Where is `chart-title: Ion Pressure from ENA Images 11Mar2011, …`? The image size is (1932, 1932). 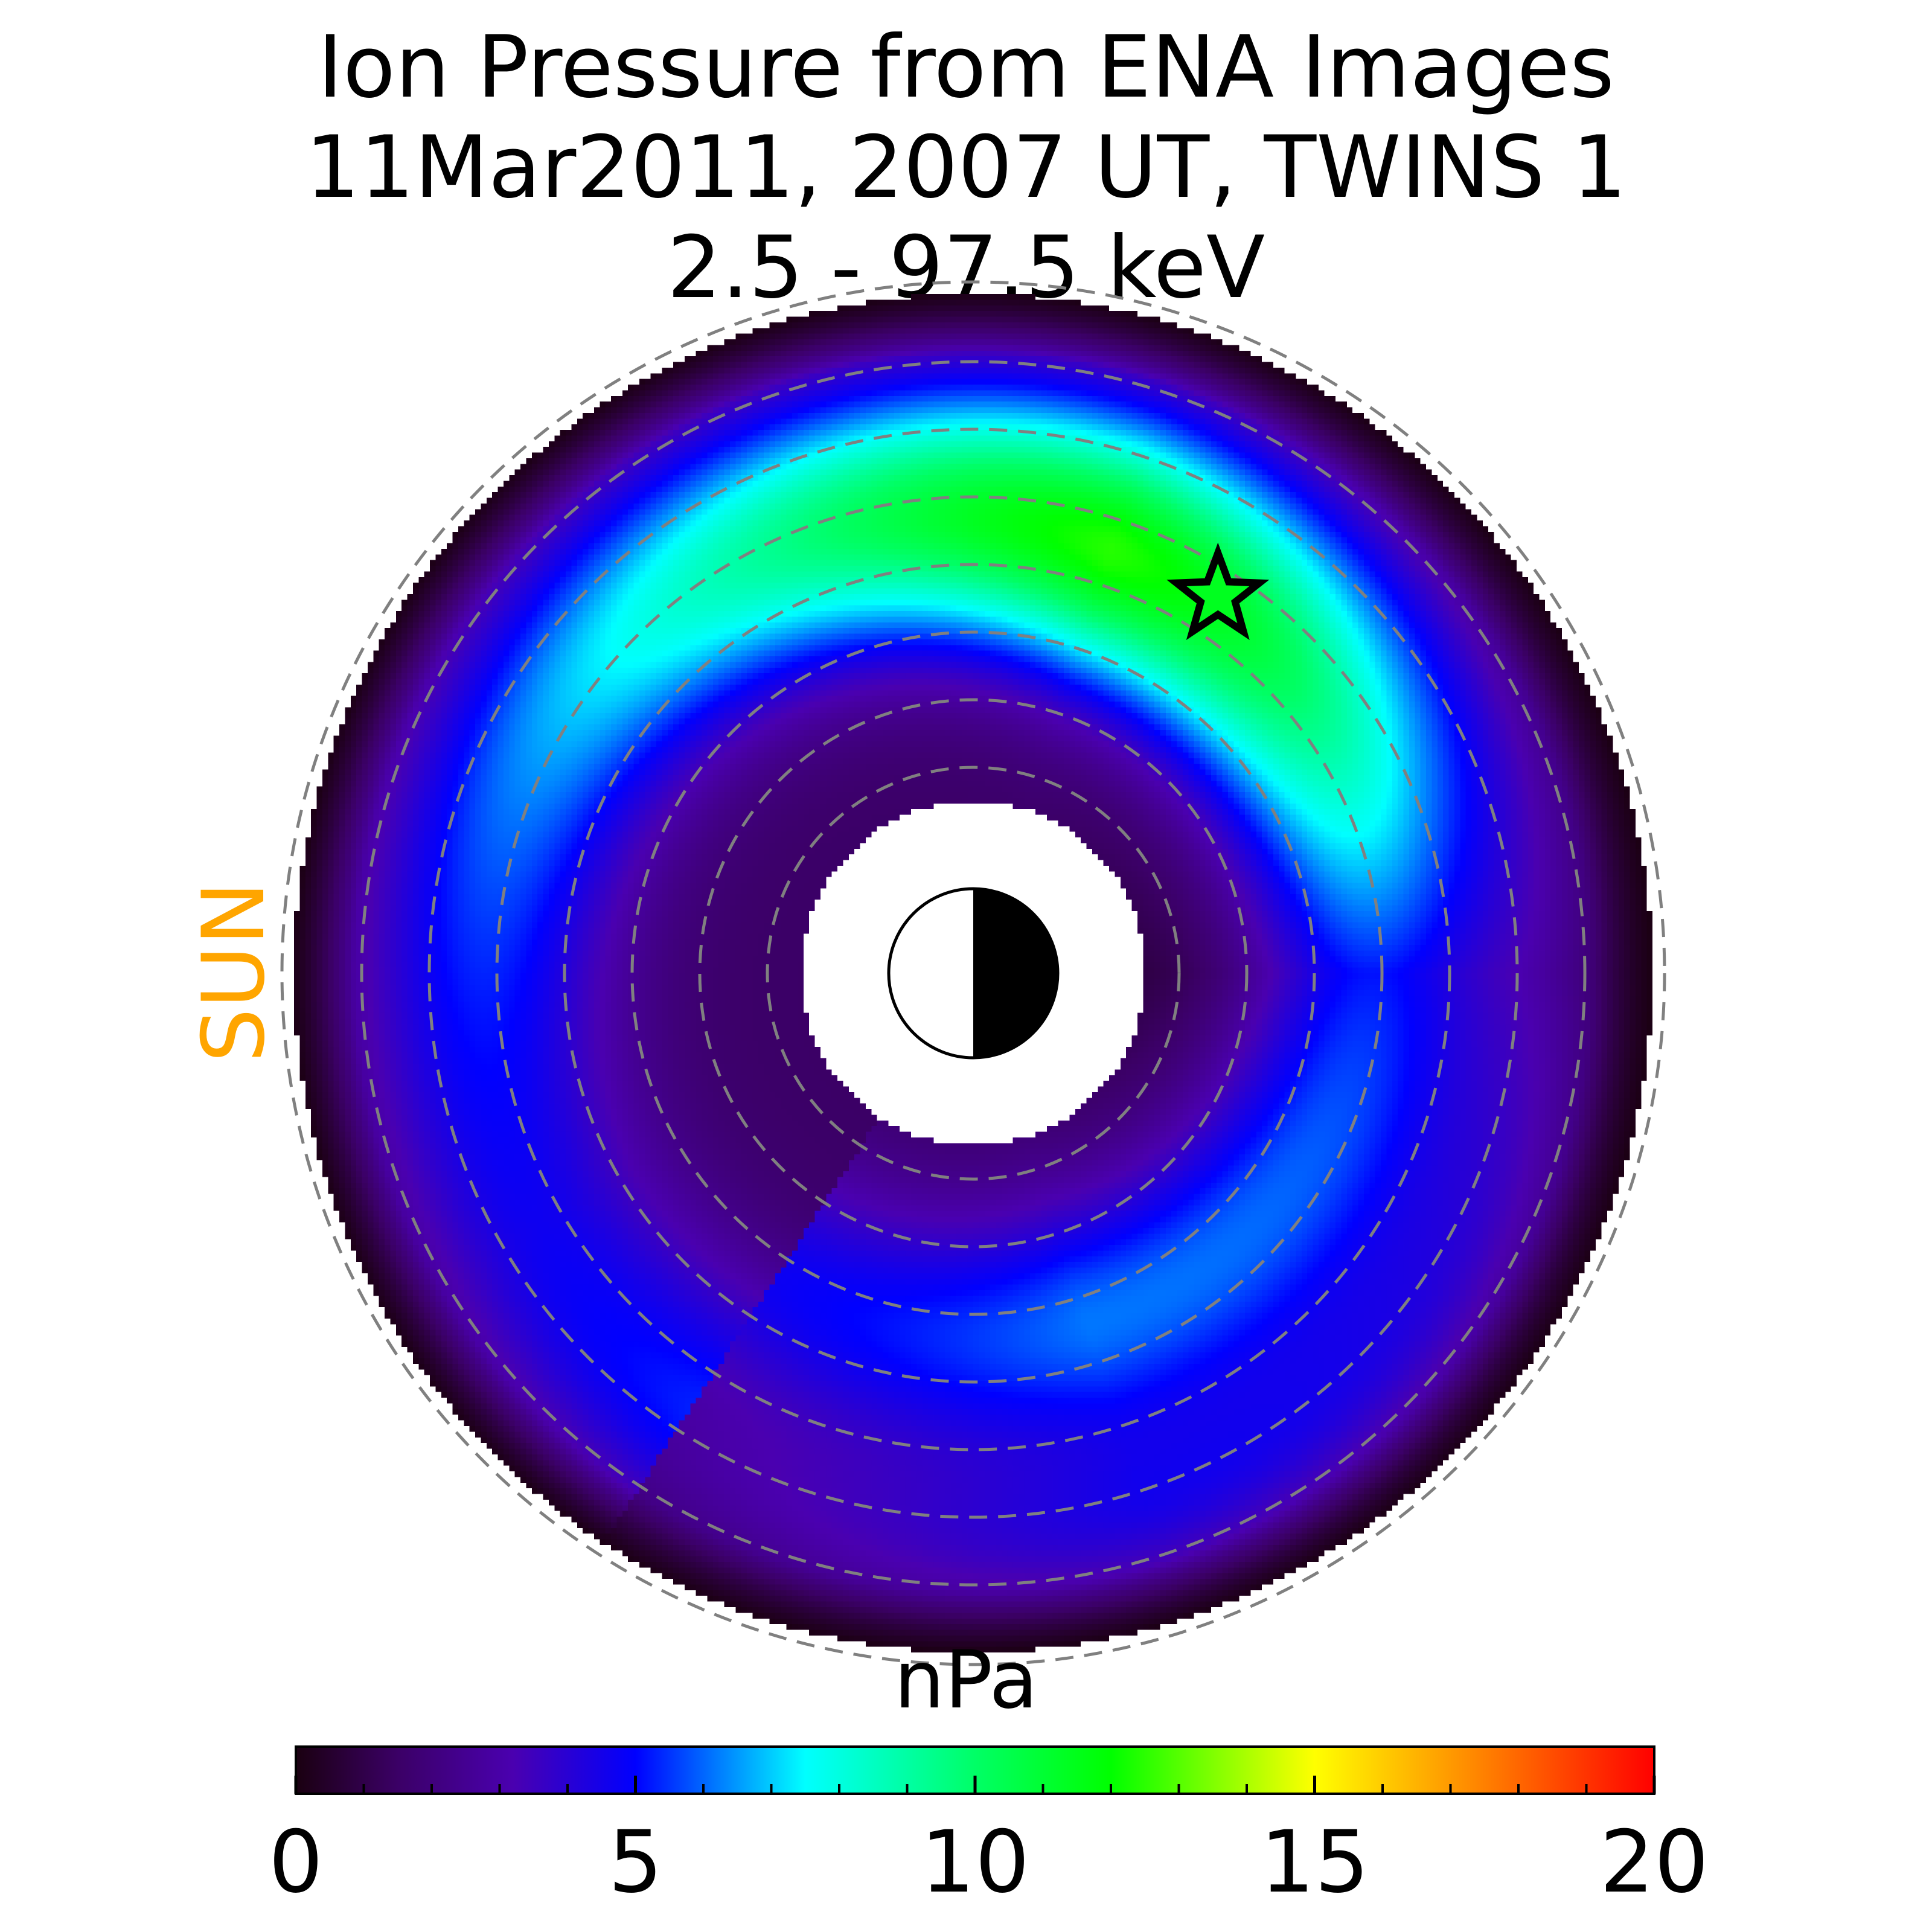
chart-title: Ion Pressure from ENA Images 11Mar2011, … is located at coordinates (966, 168).